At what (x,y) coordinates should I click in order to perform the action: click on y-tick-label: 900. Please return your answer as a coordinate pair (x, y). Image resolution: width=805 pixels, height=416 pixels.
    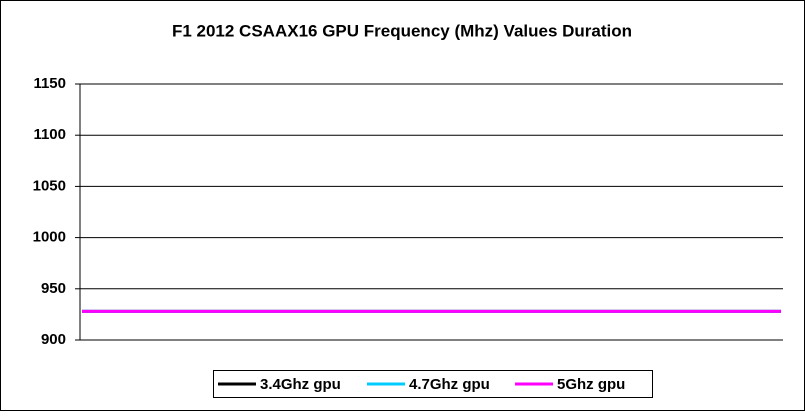
    Looking at the image, I should click on (53, 339).